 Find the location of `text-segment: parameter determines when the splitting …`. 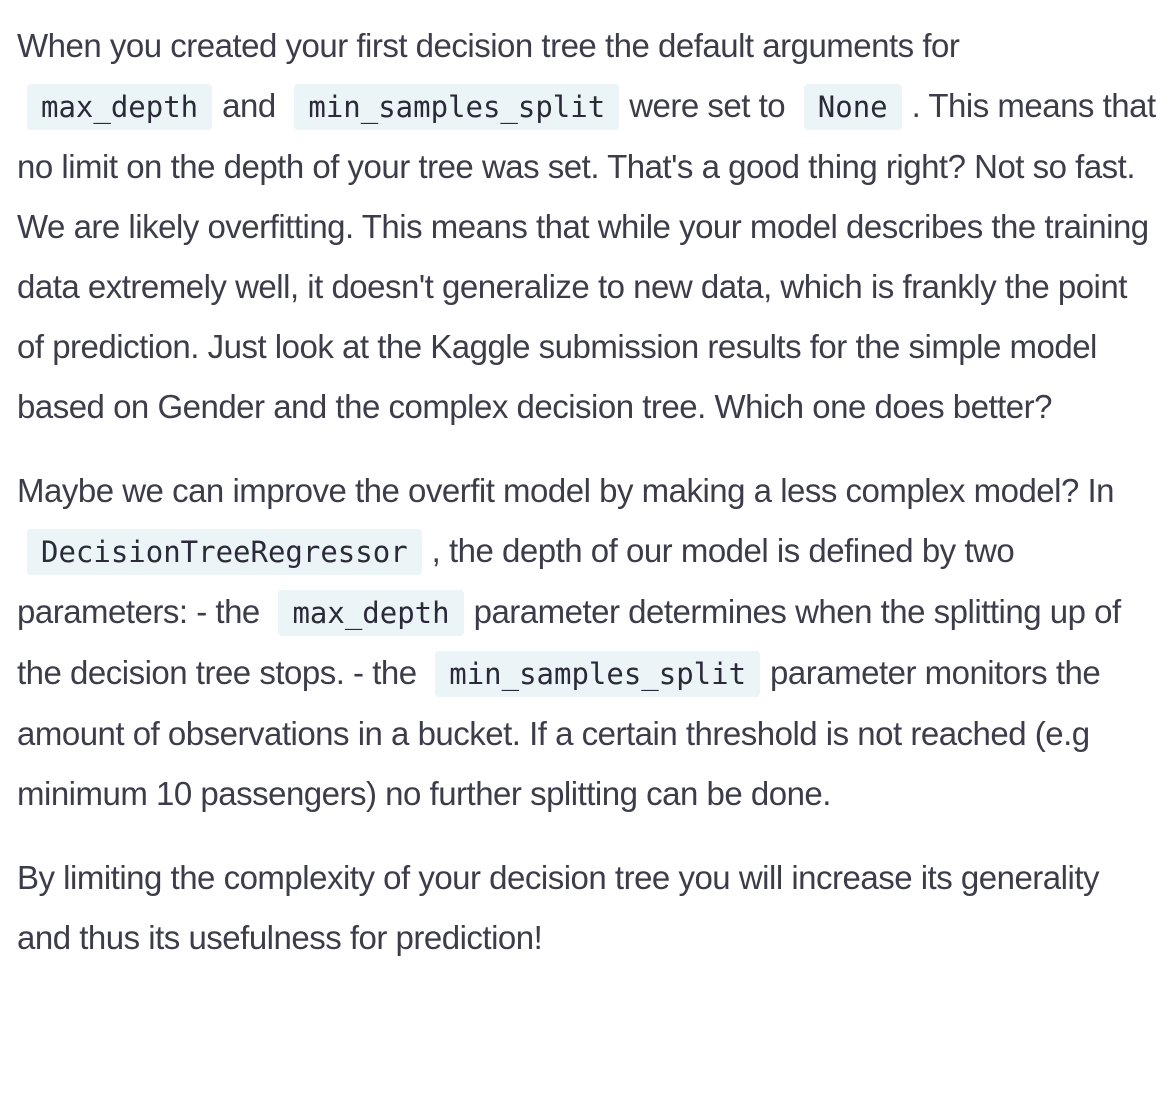

text-segment: parameter determines when the splitting … is located at coordinates (569, 642).